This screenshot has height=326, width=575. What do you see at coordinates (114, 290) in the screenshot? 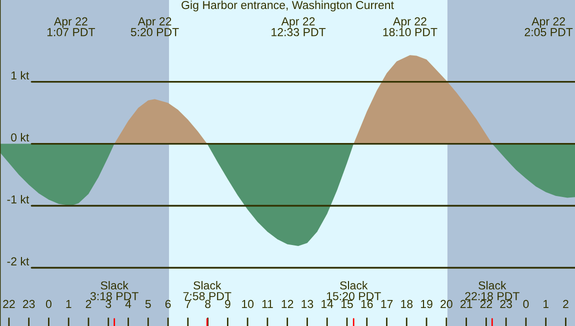
I see `annotation: Slack 3:18 PDT` at bounding box center [114, 290].